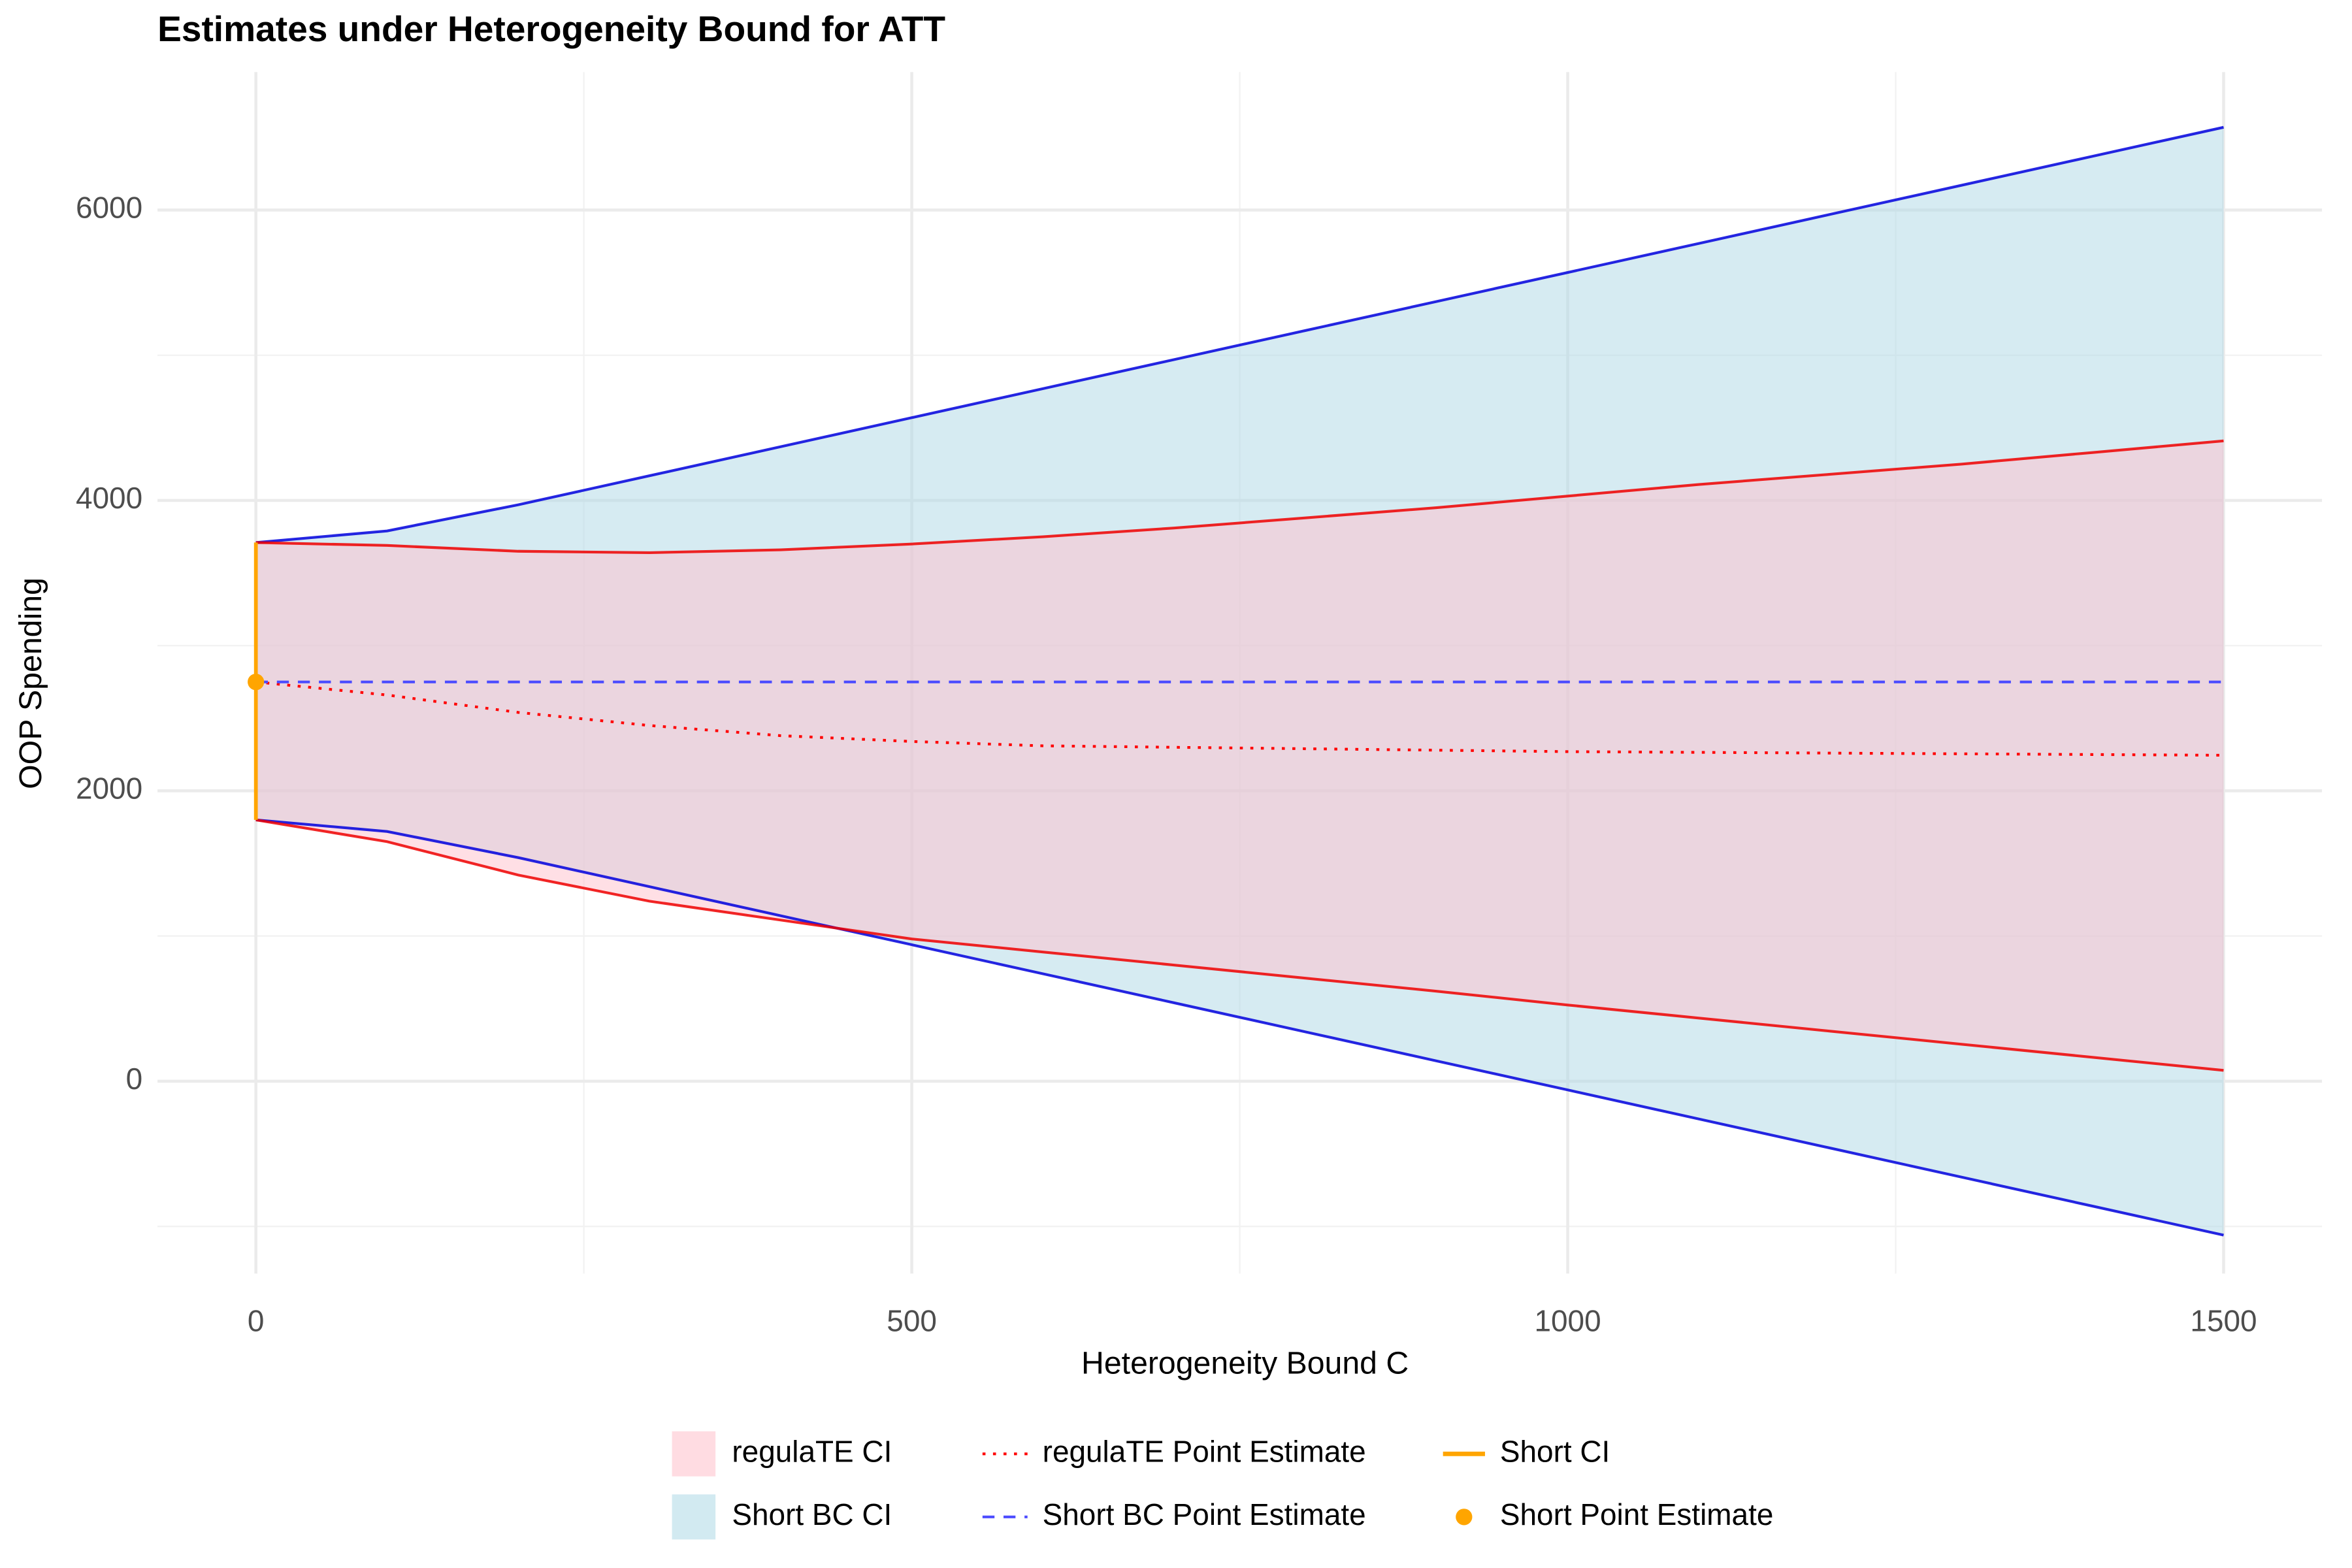 The width and height of the screenshot is (2352, 1568). I want to click on legend-item: Short Point Estimate, so click(1614, 1514).